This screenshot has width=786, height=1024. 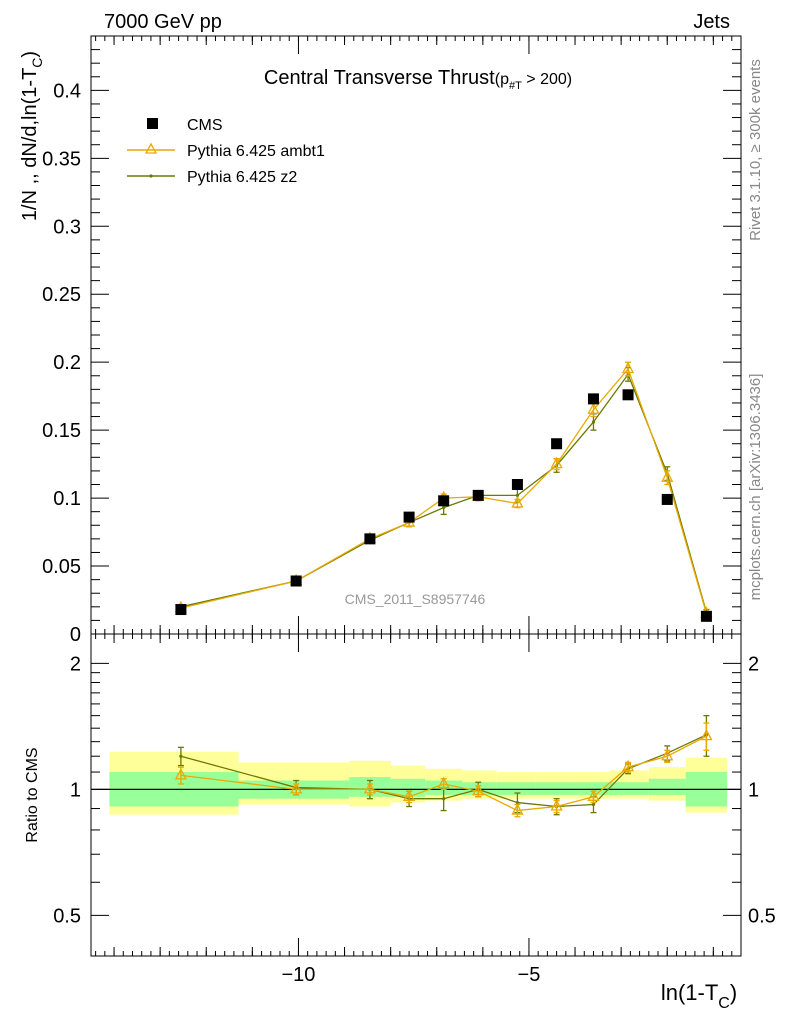 What do you see at coordinates (529, 975) in the screenshot?
I see `x-tick-label: −5` at bounding box center [529, 975].